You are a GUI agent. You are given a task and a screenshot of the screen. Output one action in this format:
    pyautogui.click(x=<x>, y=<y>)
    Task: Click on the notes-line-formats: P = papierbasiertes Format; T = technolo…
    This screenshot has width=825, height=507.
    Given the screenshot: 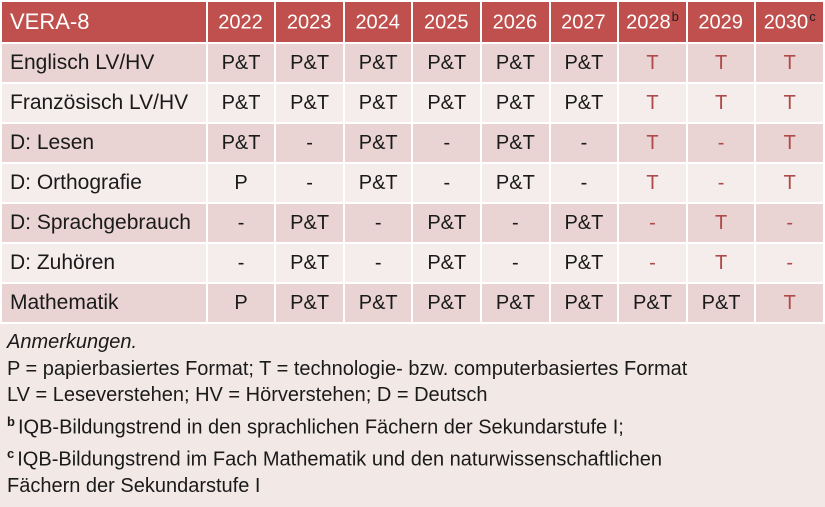 What is the action you would take?
    pyautogui.click(x=347, y=368)
    